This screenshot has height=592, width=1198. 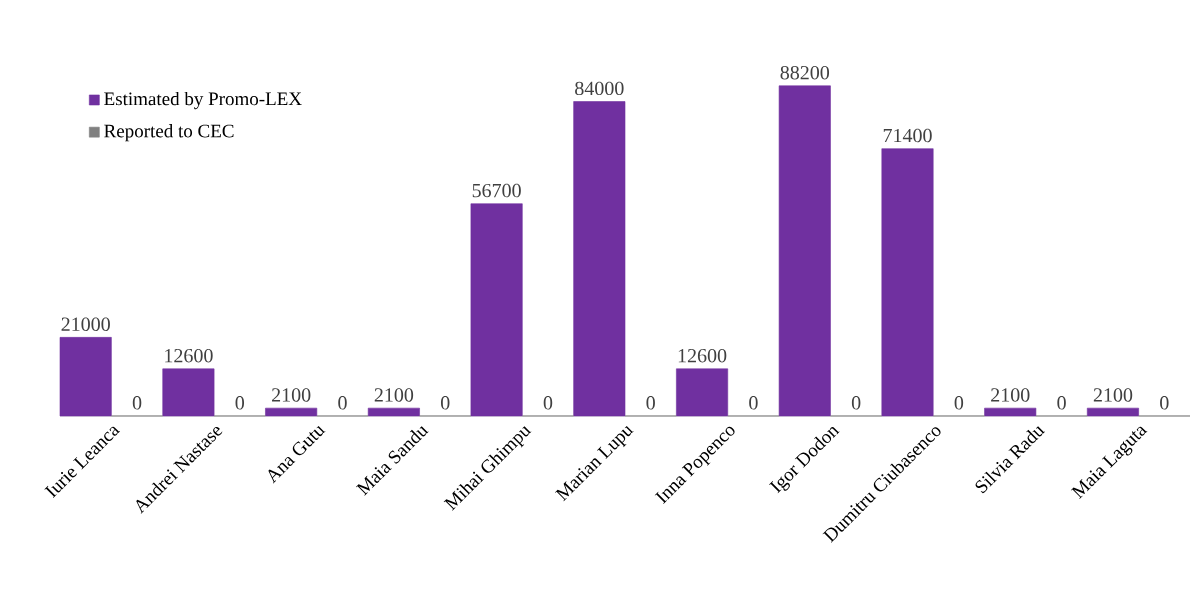 What do you see at coordinates (169, 133) in the screenshot?
I see `legend-label: Reported to CEC` at bounding box center [169, 133].